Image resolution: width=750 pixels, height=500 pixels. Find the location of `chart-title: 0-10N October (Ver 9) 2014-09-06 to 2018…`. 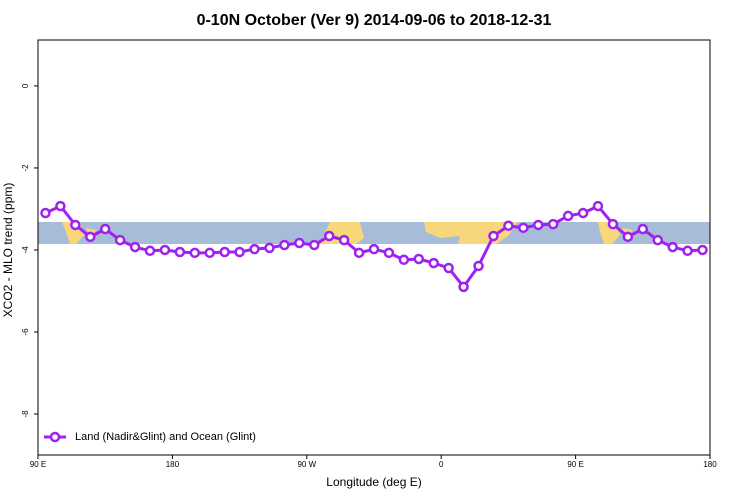

chart-title: 0-10N October (Ver 9) 2014-09-06 to 2018… is located at coordinates (374, 20).